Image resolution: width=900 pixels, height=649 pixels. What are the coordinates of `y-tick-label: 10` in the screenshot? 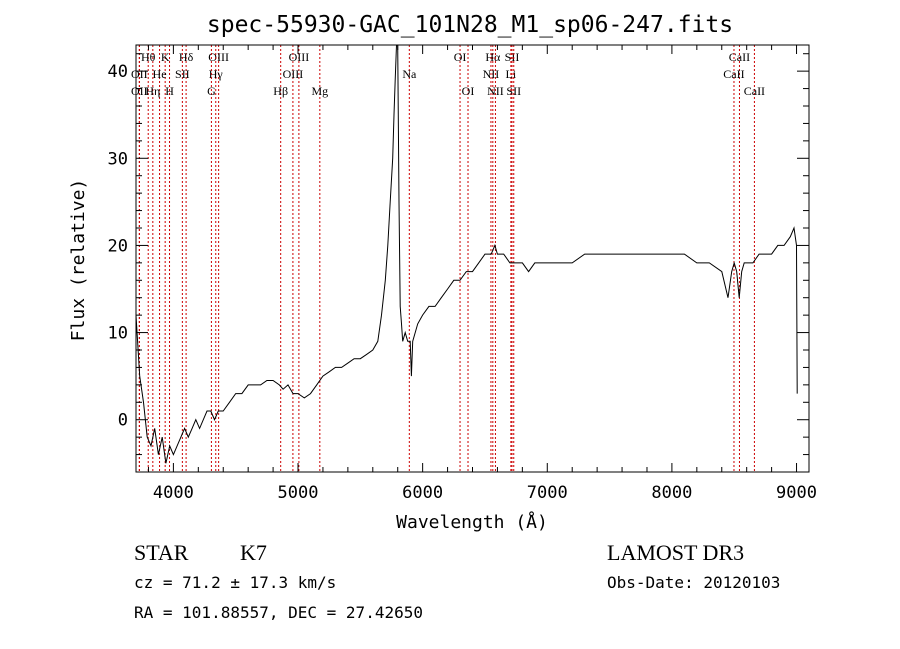 It's located at (118, 334).